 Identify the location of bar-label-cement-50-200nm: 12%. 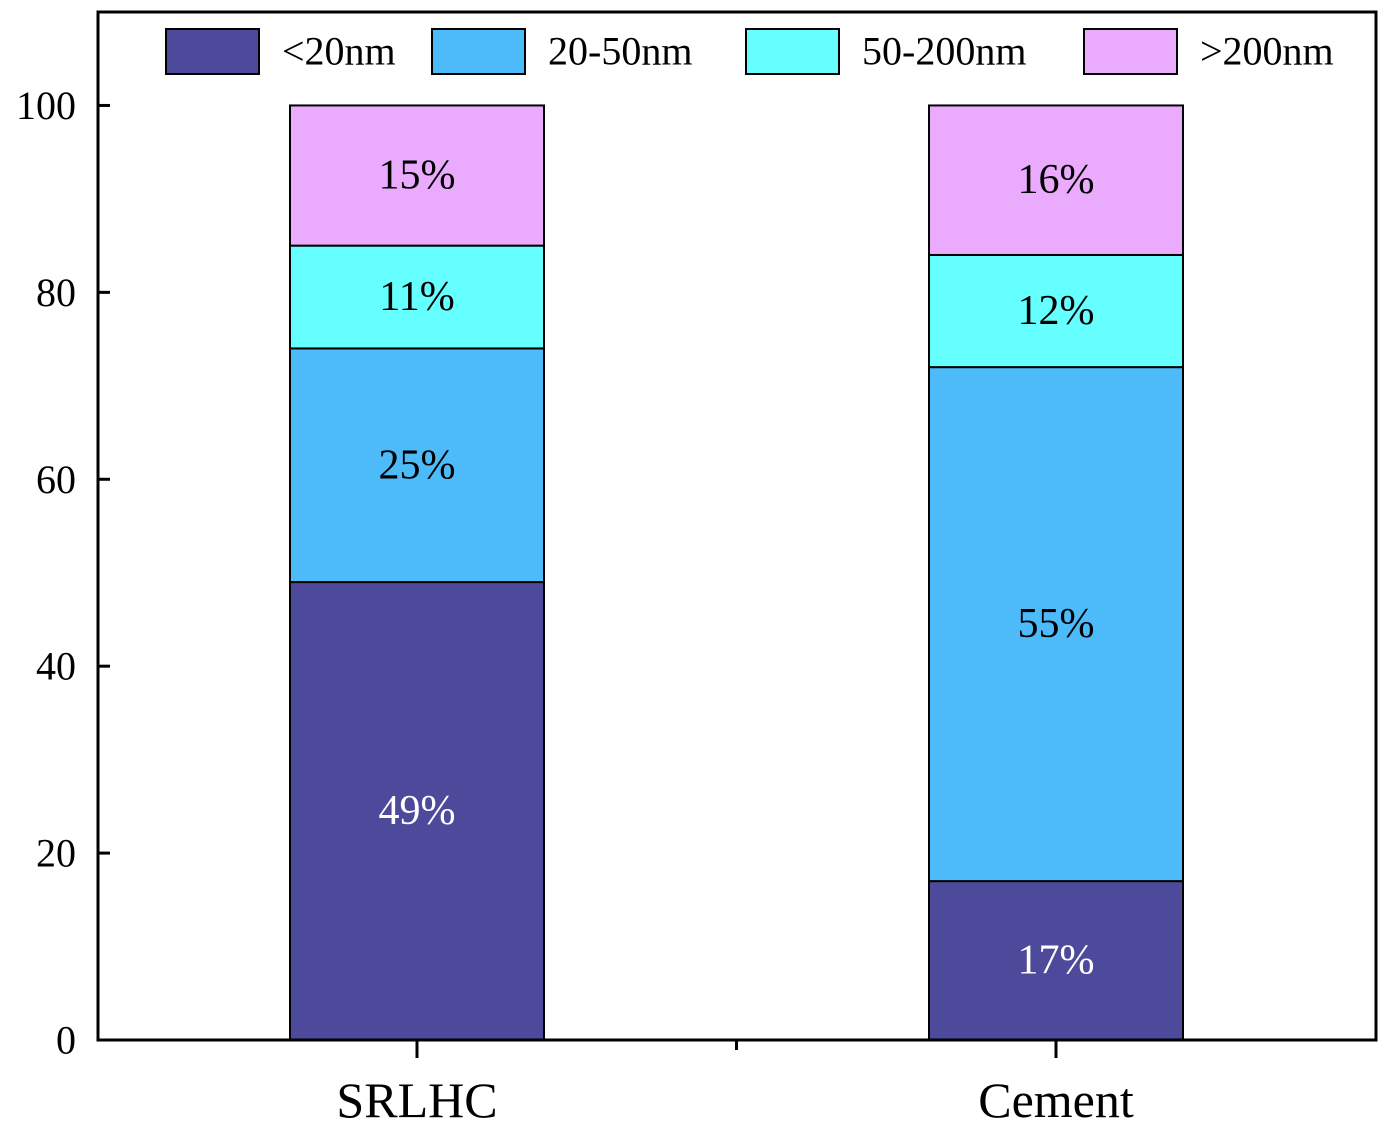
(1056, 311).